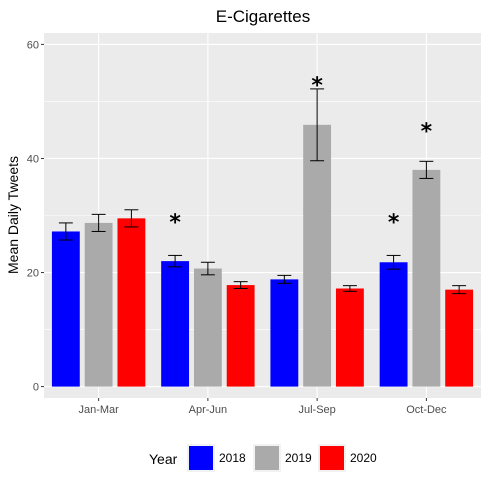 This screenshot has height=484, width=489. Describe the element at coordinates (240, 336) in the screenshot. I see `bar-2020-Apr-Jun` at that location.